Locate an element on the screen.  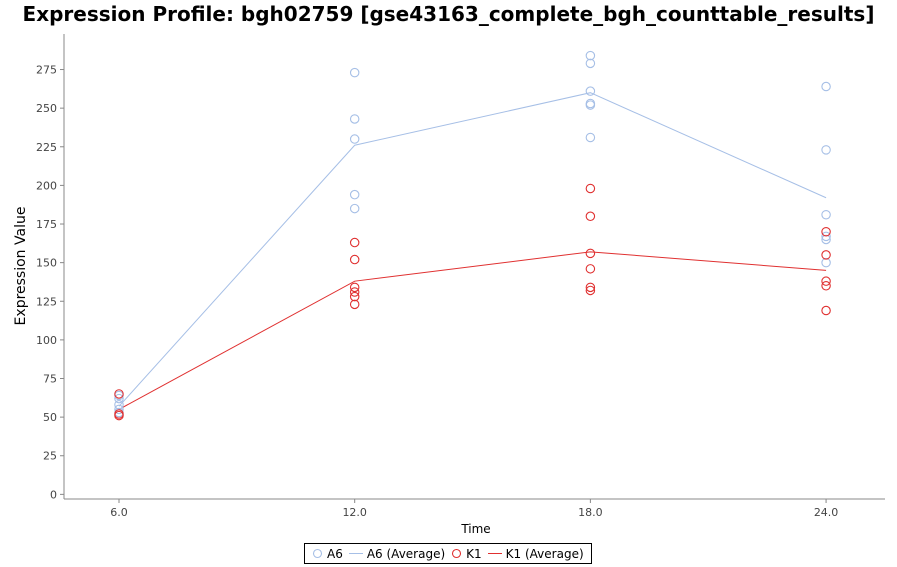
legend-item-a6: A6 is located at coordinates (327, 554).